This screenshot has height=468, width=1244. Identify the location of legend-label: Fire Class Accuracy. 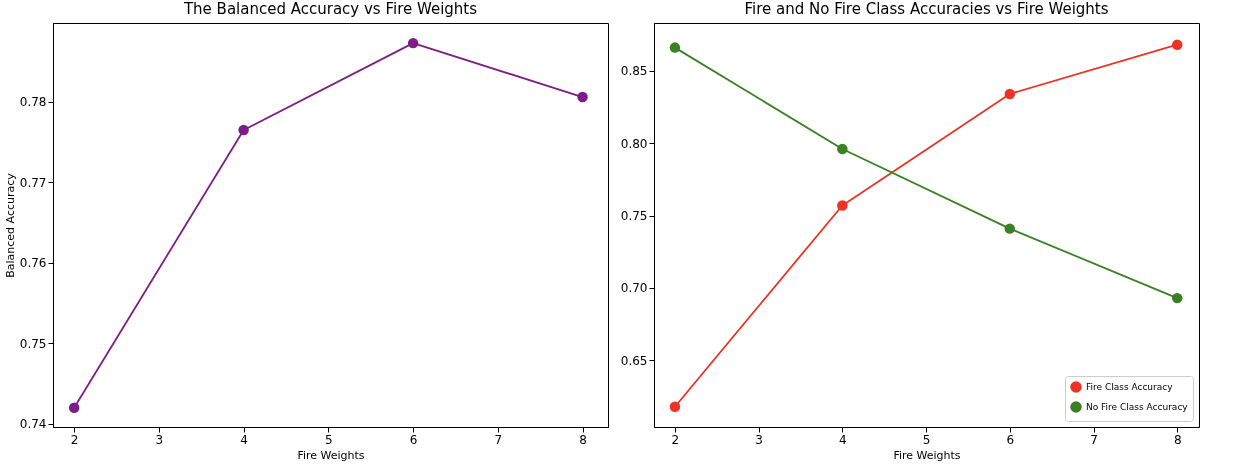
(1130, 387).